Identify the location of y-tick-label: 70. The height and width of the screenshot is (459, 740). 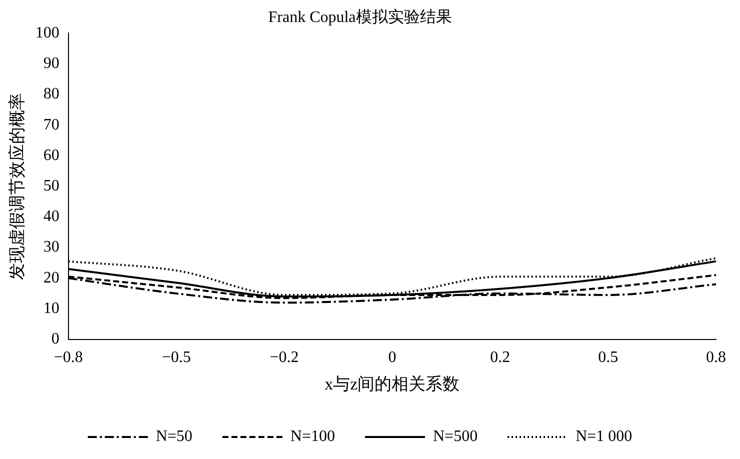
(51, 125).